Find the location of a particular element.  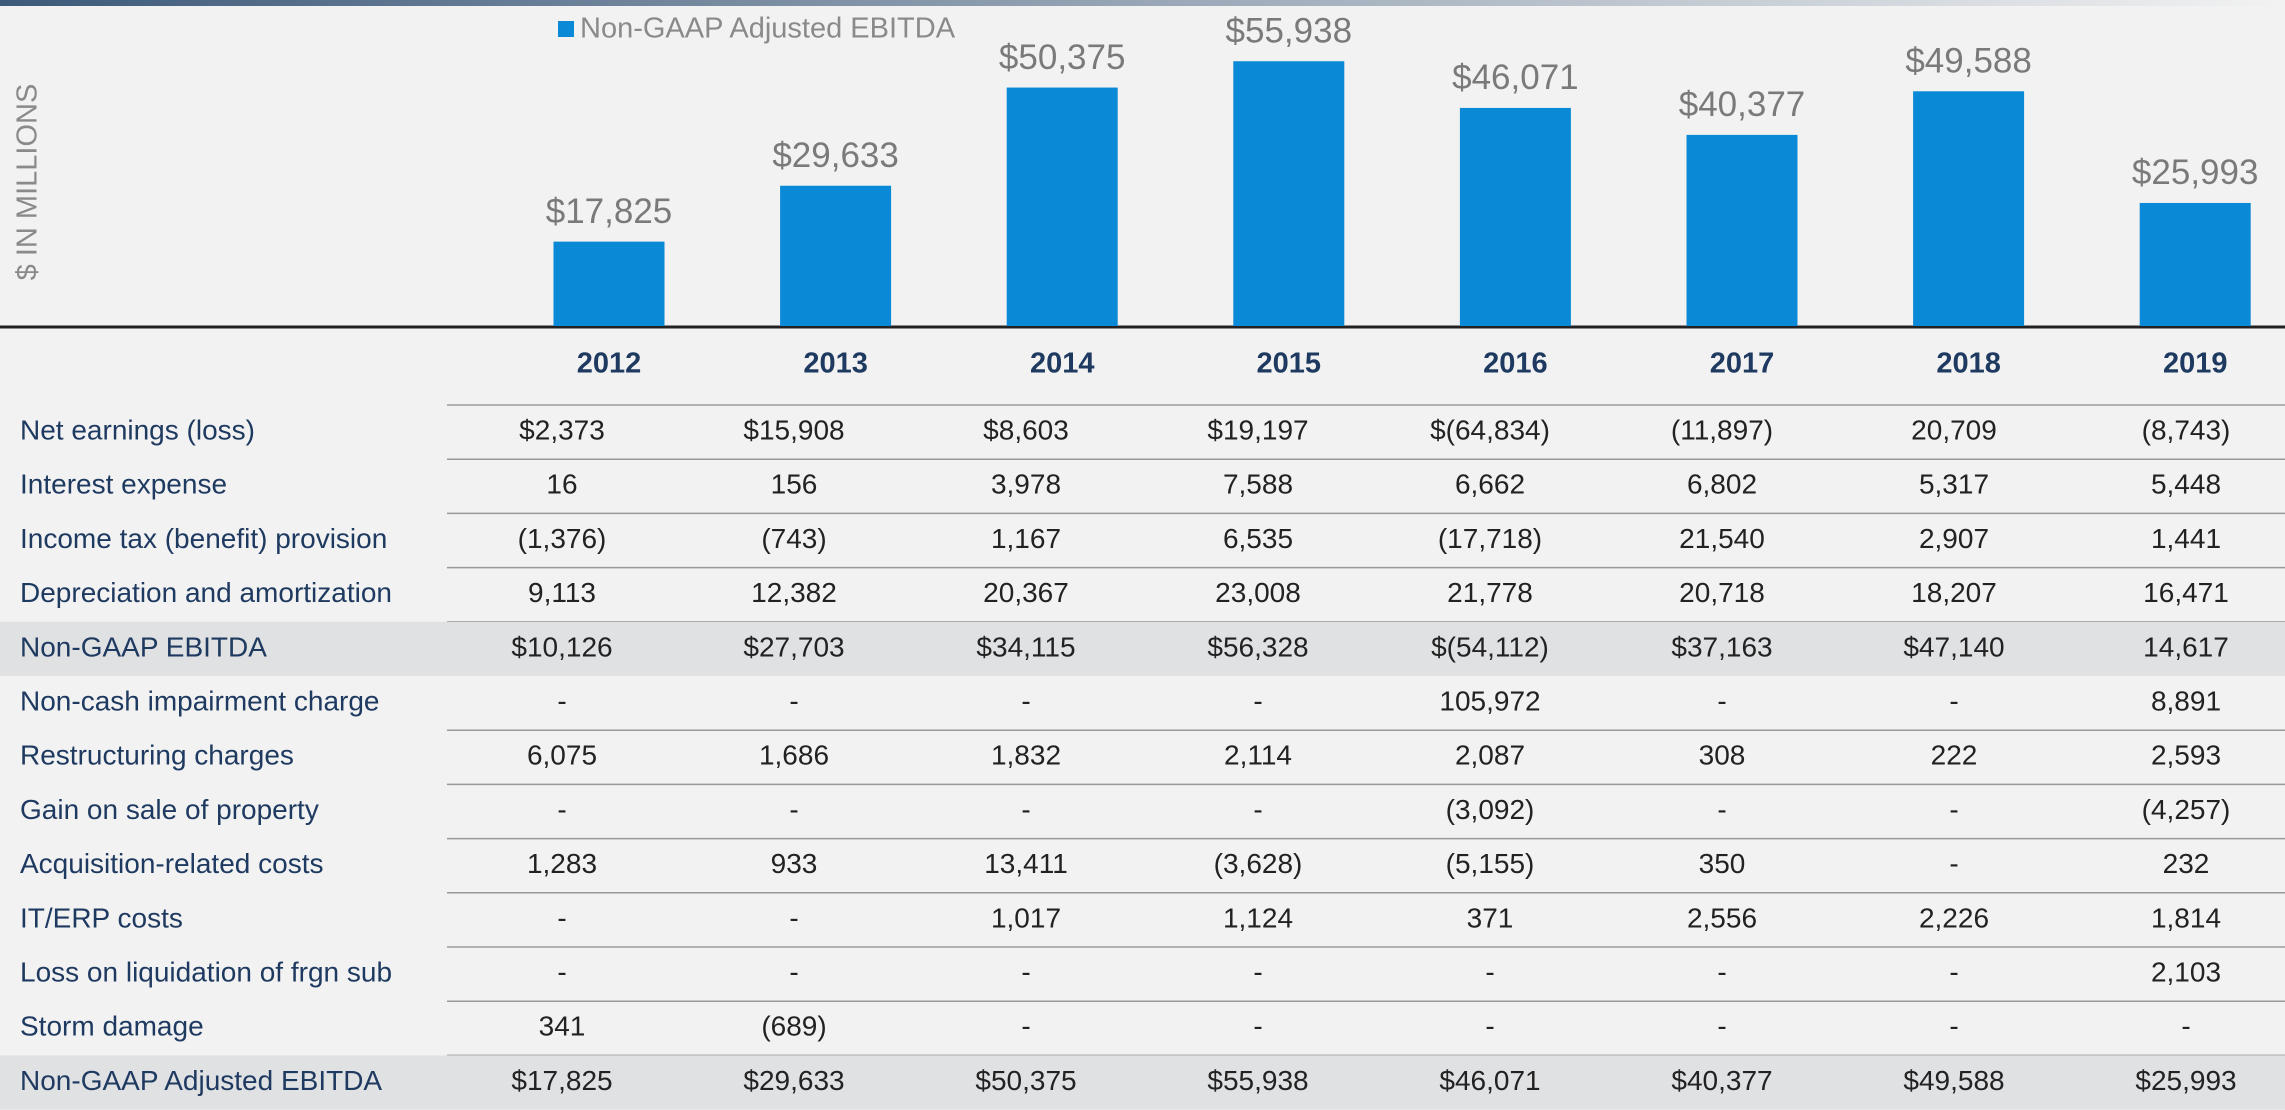

cell: 105,972 is located at coordinates (1489, 700).